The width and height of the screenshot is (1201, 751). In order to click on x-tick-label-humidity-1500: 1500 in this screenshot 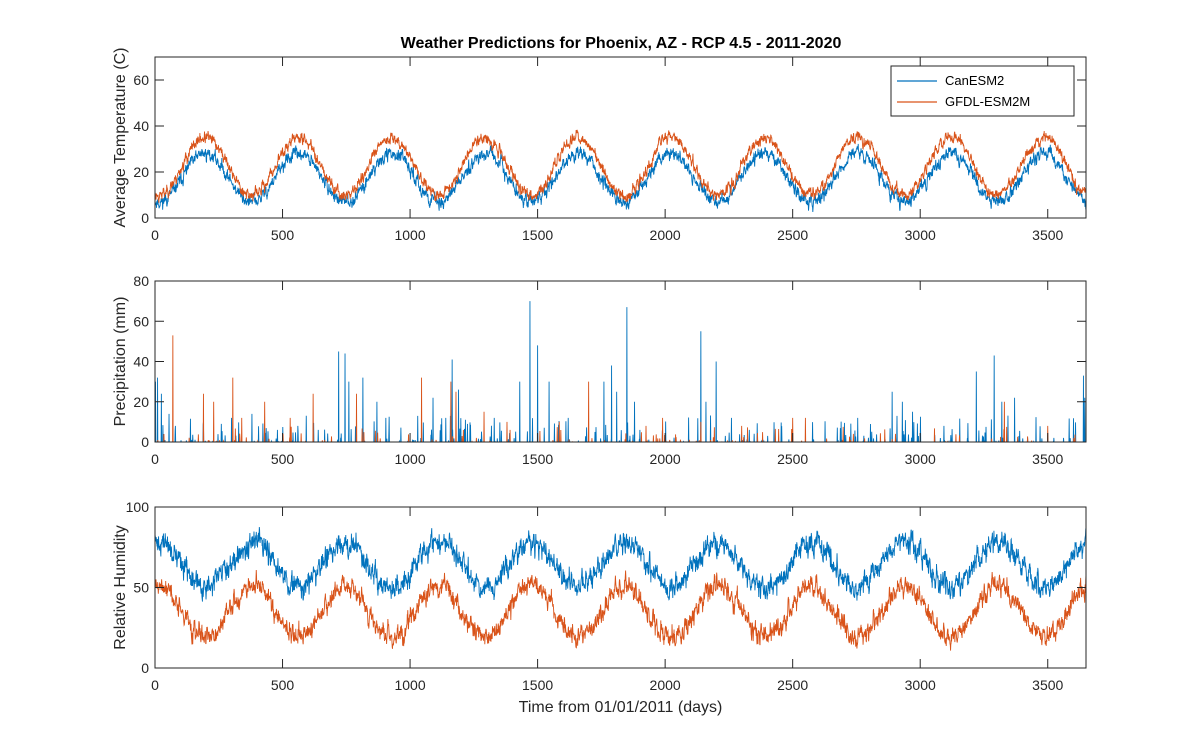, I will do `click(537, 685)`.